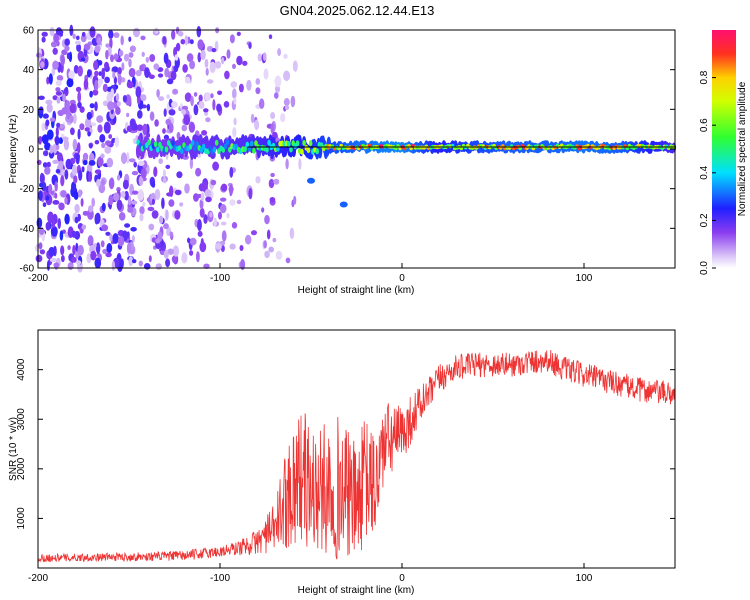 The image size is (750, 600). What do you see at coordinates (21, 518) in the screenshot?
I see `y-tick-label: 1000` at bounding box center [21, 518].